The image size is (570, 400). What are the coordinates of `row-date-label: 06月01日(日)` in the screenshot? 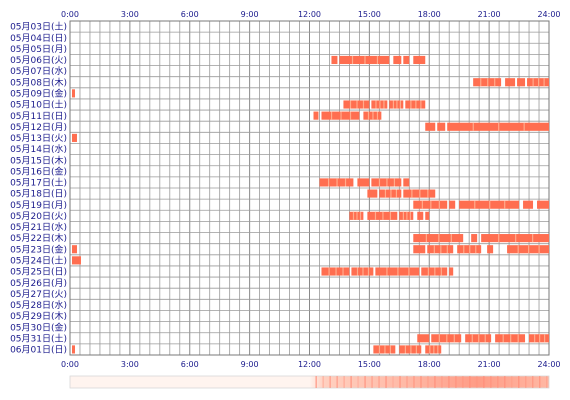 It's located at (38, 350).